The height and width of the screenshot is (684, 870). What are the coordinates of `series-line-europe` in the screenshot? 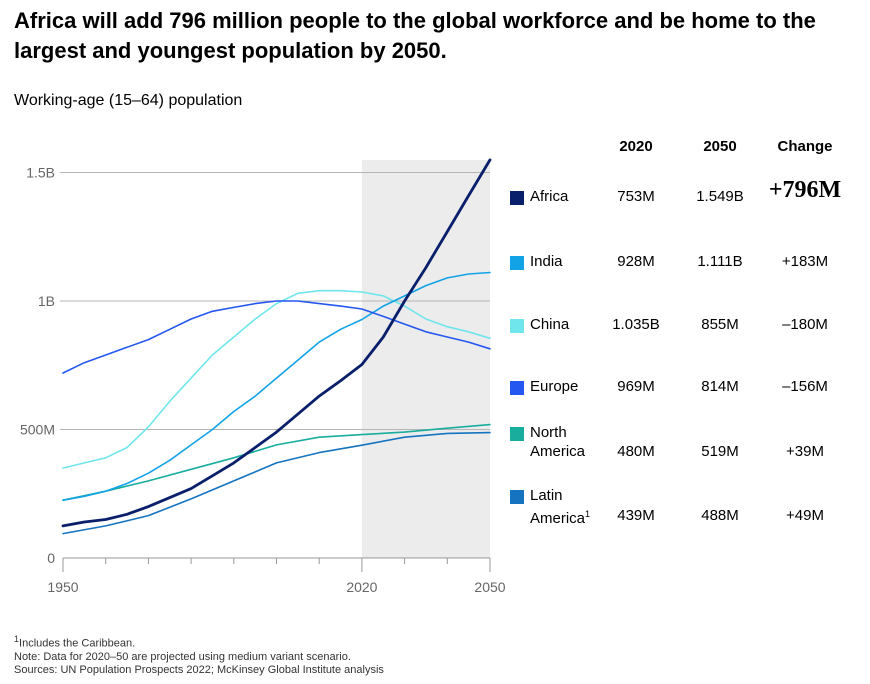 It's located at (276, 337).